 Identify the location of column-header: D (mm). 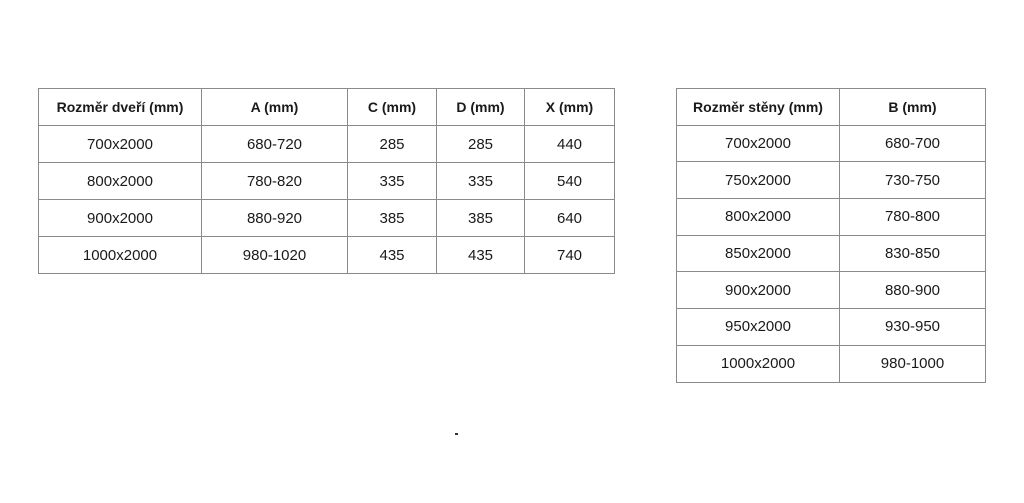
(480, 107).